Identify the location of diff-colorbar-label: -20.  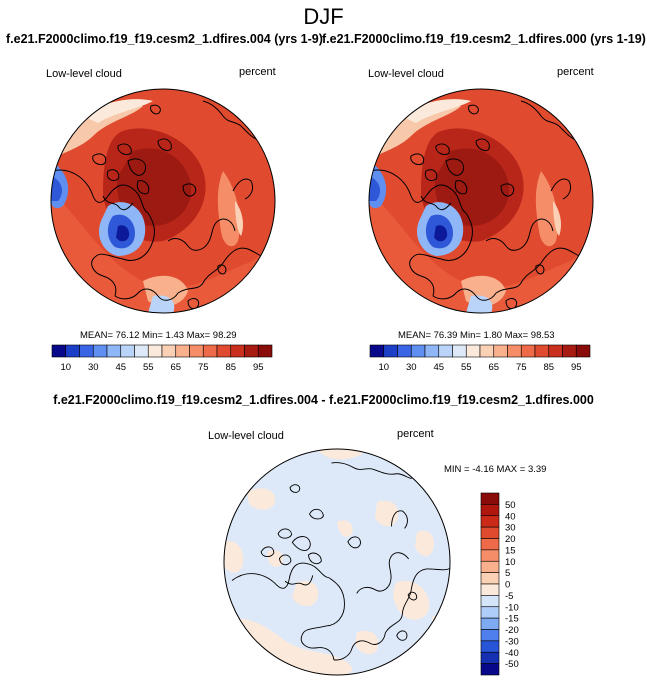
(512, 630).